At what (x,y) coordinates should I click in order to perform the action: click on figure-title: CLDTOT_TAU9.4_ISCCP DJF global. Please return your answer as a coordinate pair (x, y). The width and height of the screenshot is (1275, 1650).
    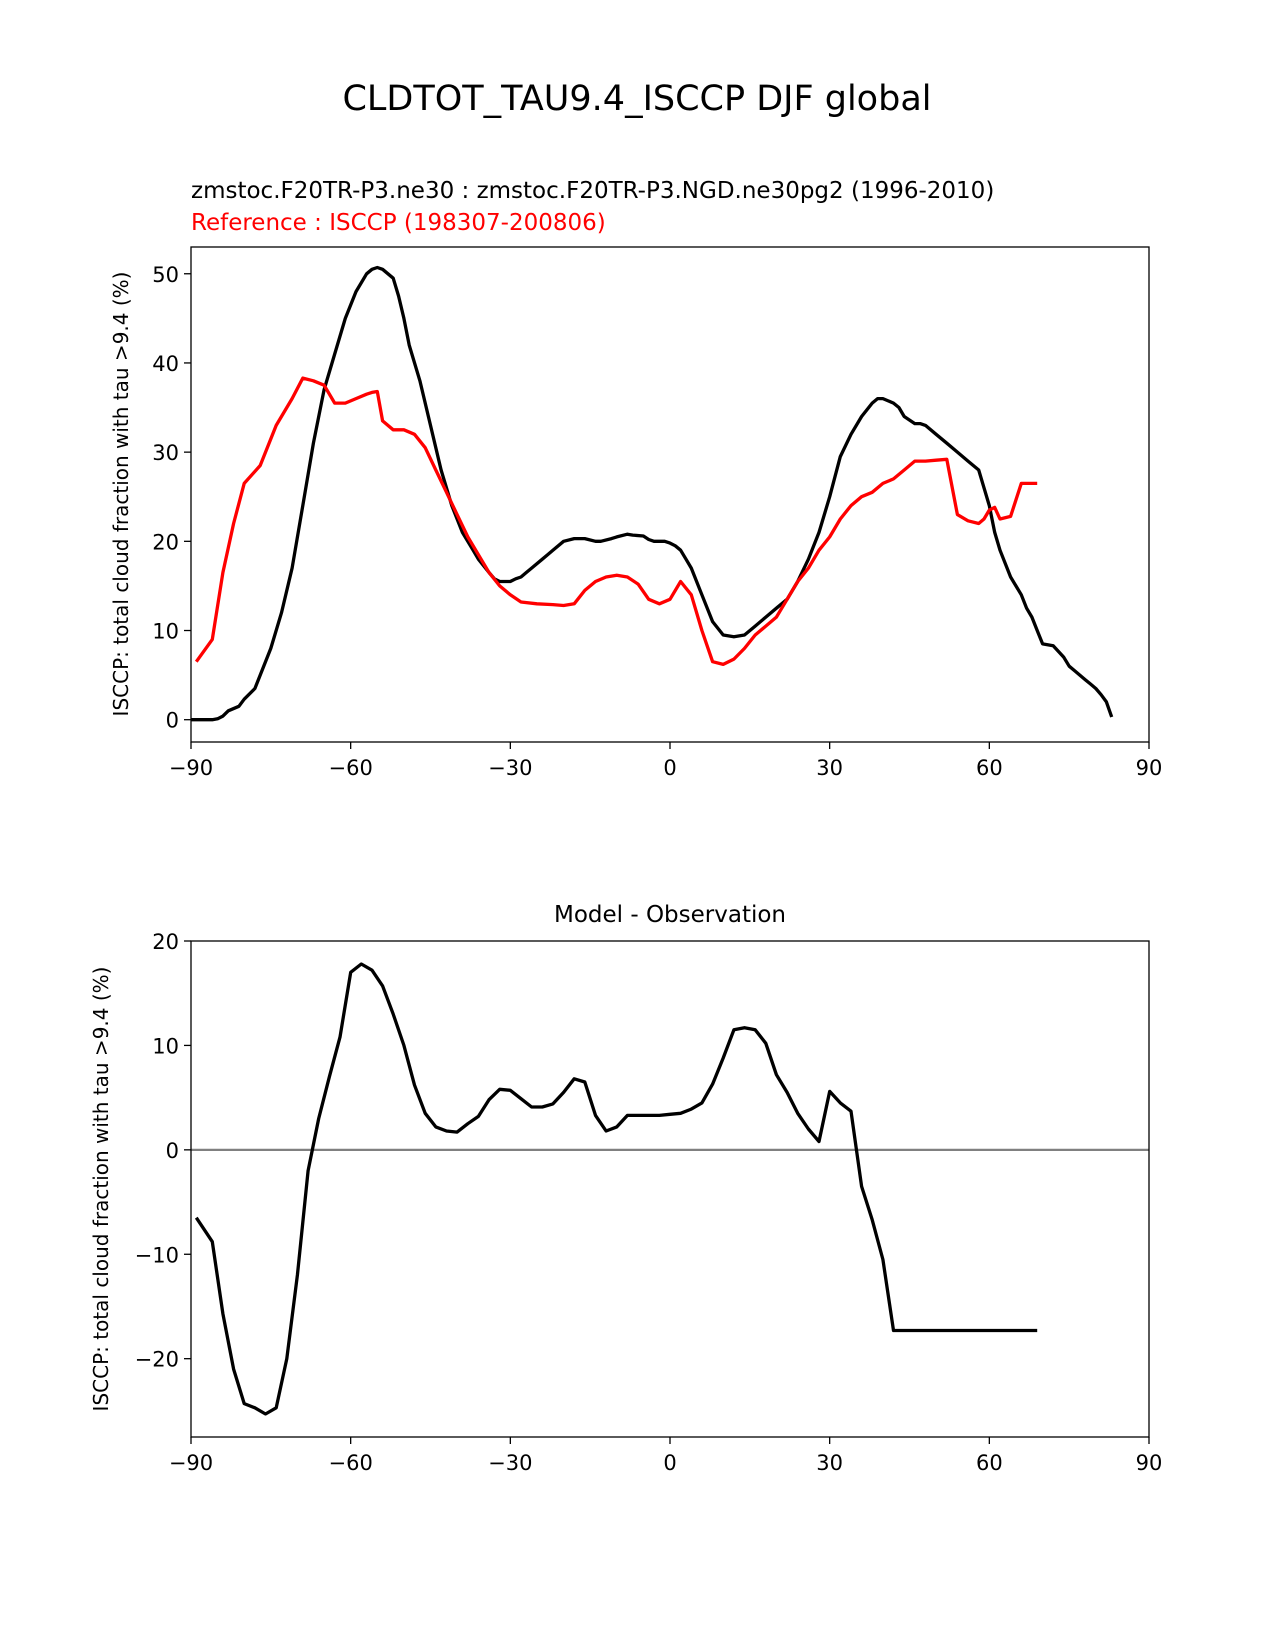
    Looking at the image, I should click on (636, 99).